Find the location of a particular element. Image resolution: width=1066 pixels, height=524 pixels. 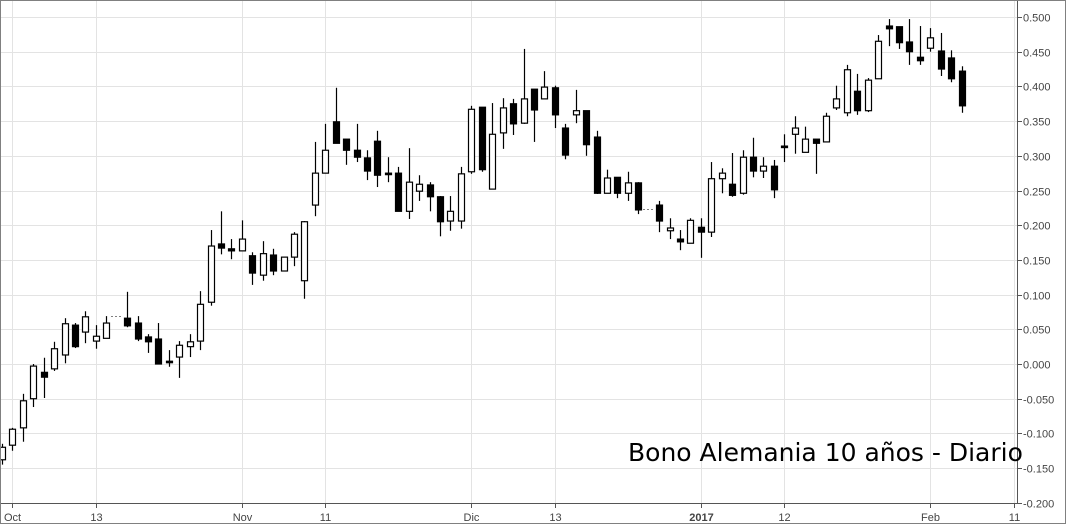

y-tick-label: 0.350 is located at coordinates (1037, 123).